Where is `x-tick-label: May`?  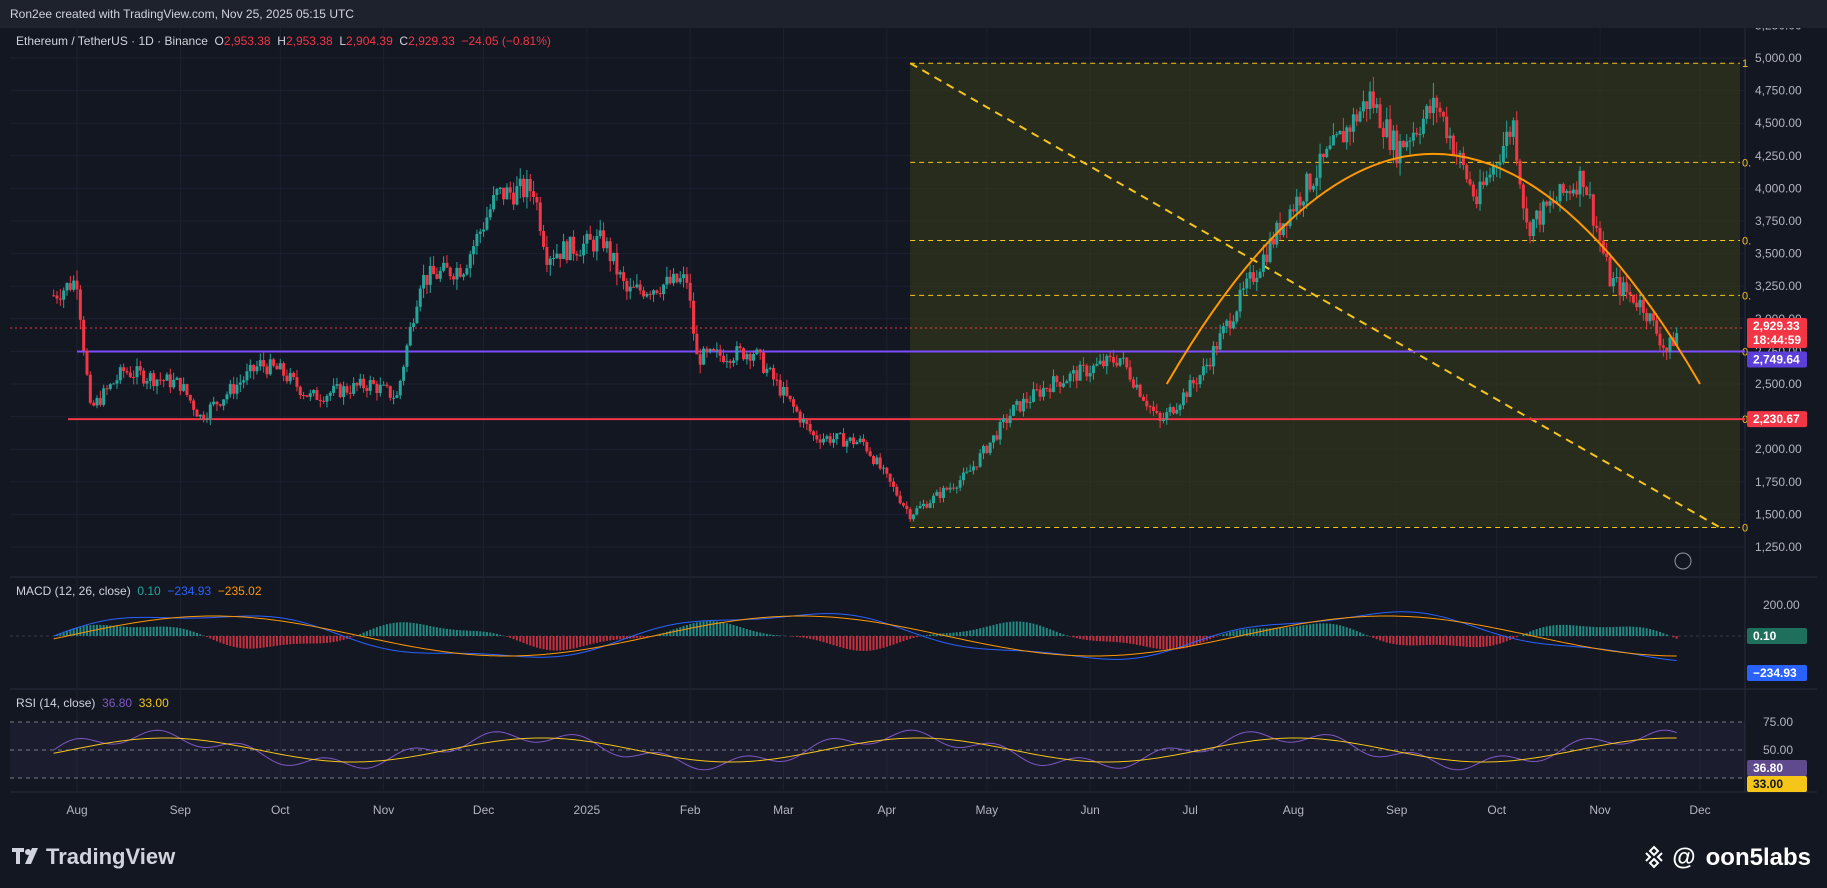 x-tick-label: May is located at coordinates (986, 810).